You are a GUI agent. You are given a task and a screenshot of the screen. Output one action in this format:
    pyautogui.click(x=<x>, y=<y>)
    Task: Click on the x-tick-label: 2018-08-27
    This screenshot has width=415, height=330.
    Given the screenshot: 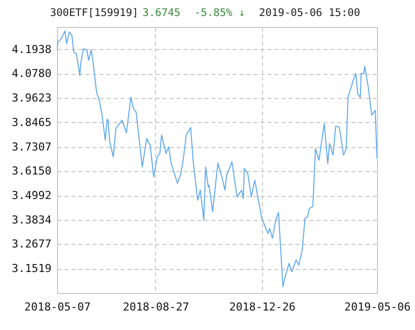 What is the action you would take?
    pyautogui.click(x=156, y=307)
    